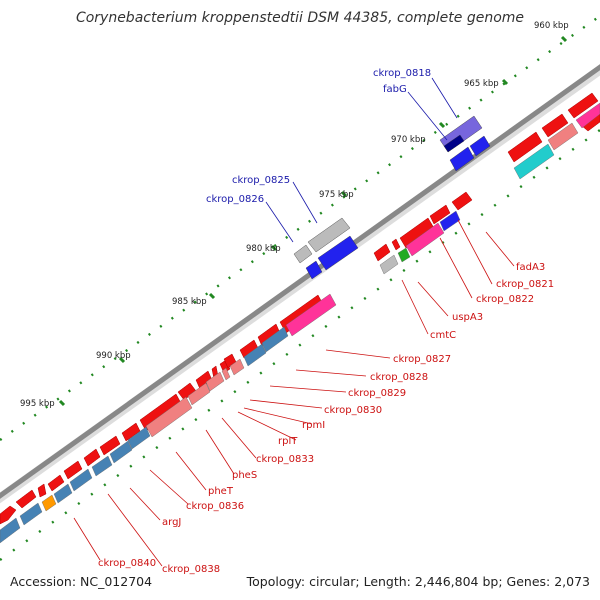 Image resolution: width=600 pixels, height=600 pixels. Describe the element at coordinates (402, 73) in the screenshot. I see `gene-label: ckrop_0818` at that location.